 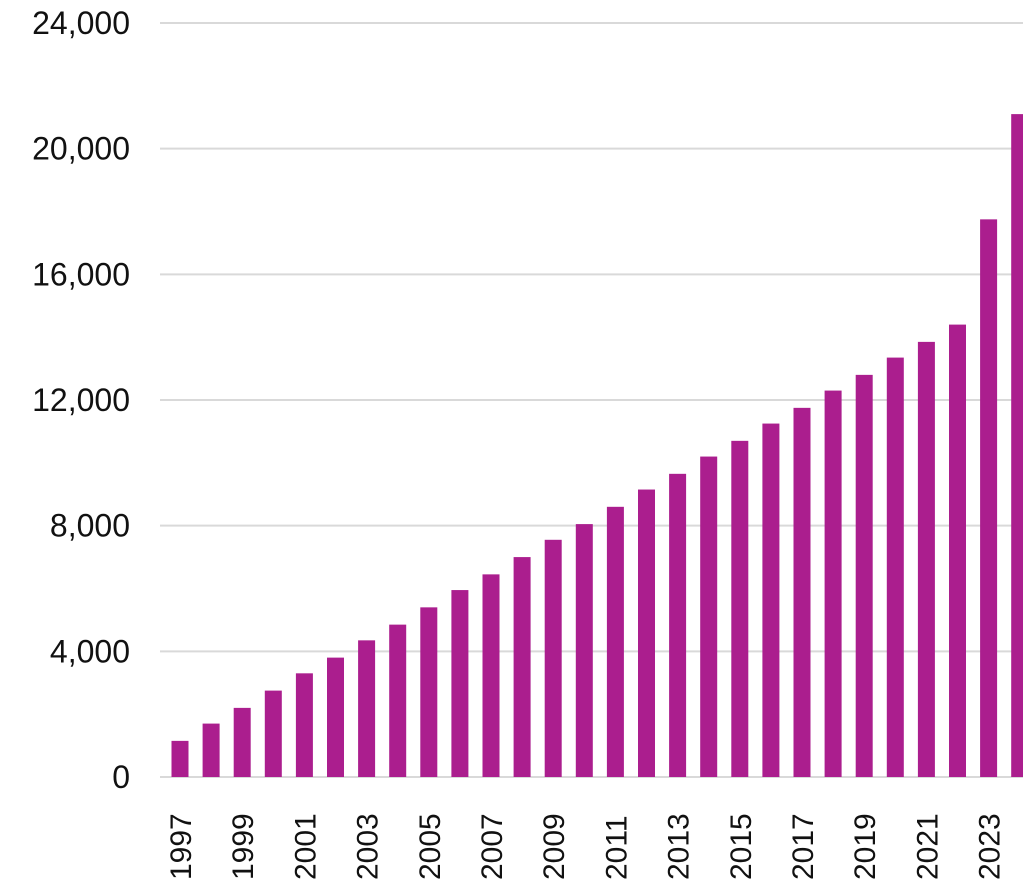 I want to click on x-tick-label: 2013, so click(x=679, y=846).